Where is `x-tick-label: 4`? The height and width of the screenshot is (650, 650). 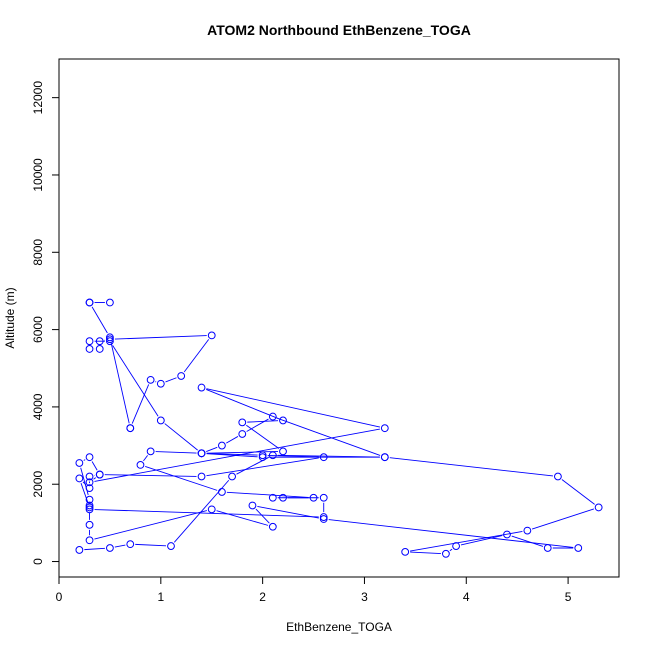 x-tick-label: 4 is located at coordinates (466, 597).